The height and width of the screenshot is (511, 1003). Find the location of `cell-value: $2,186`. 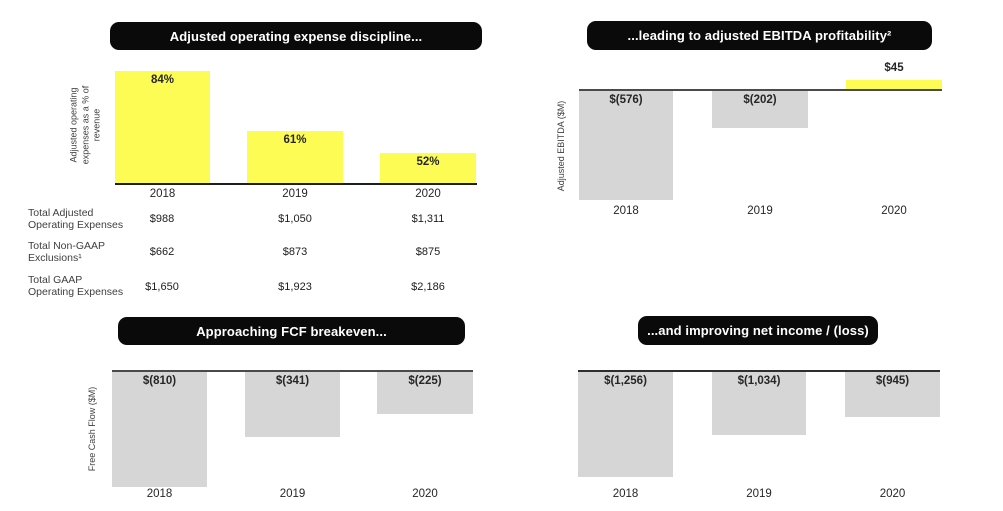

cell-value: $2,186 is located at coordinates (428, 287).